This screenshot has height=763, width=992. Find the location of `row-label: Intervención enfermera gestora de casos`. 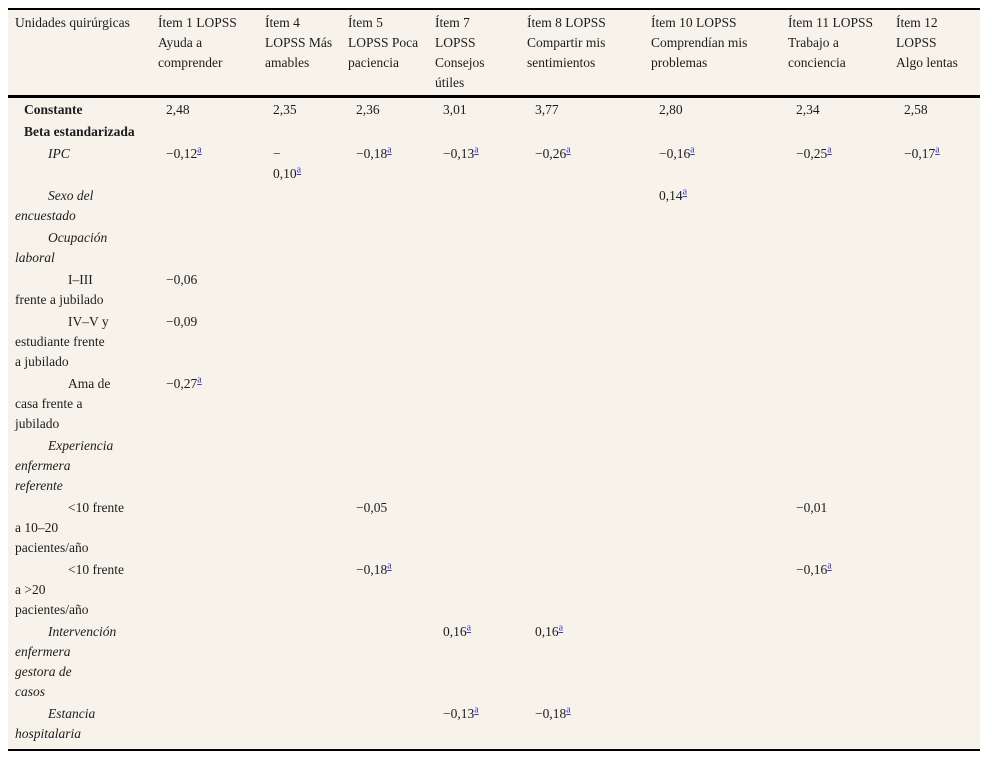

row-label: Intervención enfermera gestora de casos is located at coordinates (66, 661).